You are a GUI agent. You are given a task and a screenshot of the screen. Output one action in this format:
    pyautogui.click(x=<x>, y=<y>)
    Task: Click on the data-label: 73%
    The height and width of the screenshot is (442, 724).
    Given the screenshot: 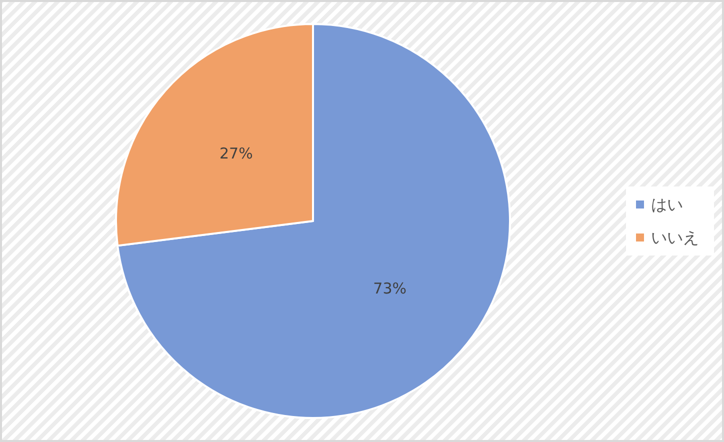 What is the action you would take?
    pyautogui.click(x=390, y=289)
    